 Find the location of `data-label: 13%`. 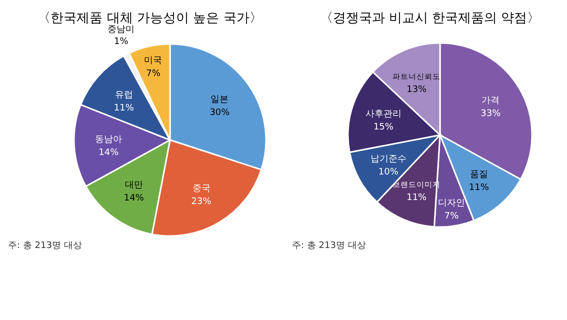

data-label: 13% is located at coordinates (417, 89).